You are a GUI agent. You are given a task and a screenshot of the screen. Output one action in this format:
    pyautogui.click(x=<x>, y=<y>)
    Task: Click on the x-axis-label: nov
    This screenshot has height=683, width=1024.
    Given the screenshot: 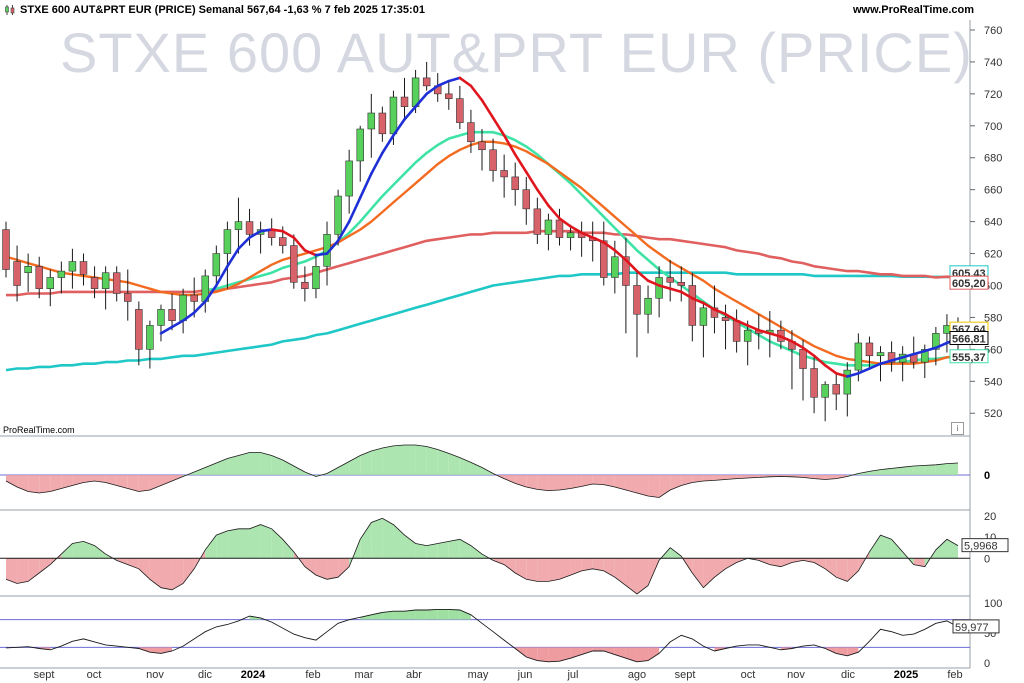 What is the action you would take?
    pyautogui.click(x=155, y=675)
    